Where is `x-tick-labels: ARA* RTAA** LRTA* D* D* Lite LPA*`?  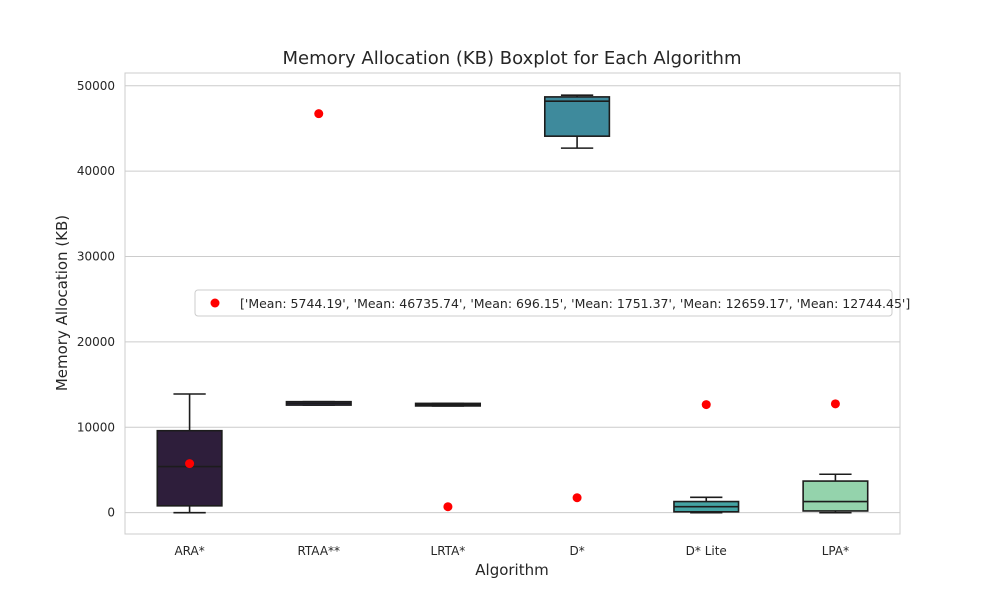 x-tick-labels: ARA* RTAA** LRTA* D* D* Lite LPA* is located at coordinates (511, 551).